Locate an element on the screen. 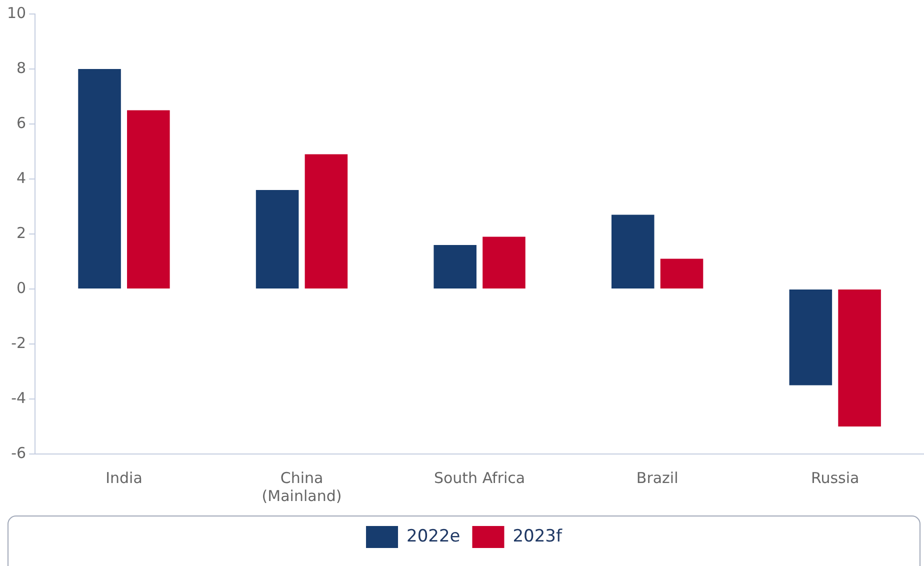  x-tick-label: India is located at coordinates (124, 477).